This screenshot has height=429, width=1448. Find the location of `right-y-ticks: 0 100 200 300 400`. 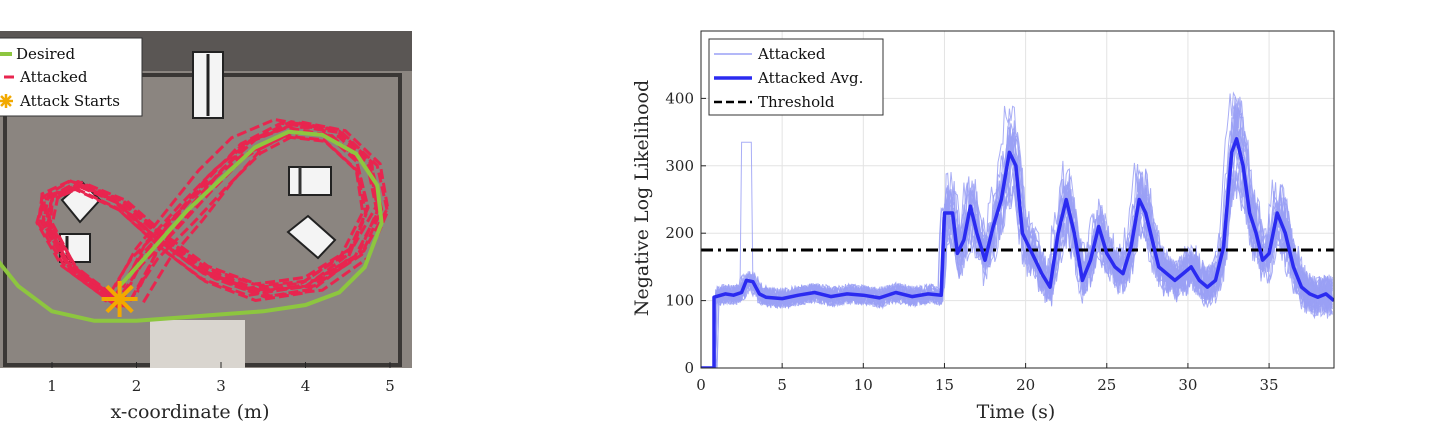

right-y-ticks: 0 100 200 300 400 is located at coordinates (685, 233).